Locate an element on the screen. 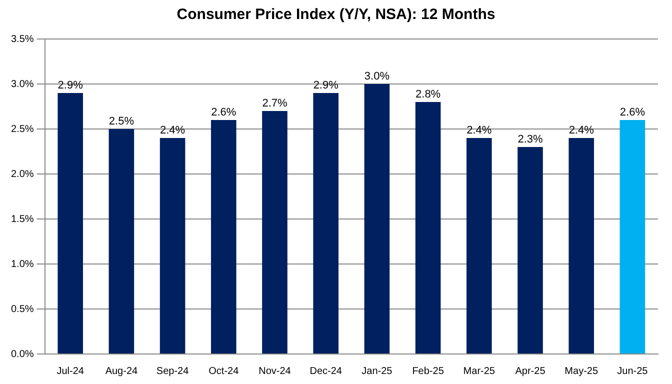  data-label: 2.7% is located at coordinates (275, 104).